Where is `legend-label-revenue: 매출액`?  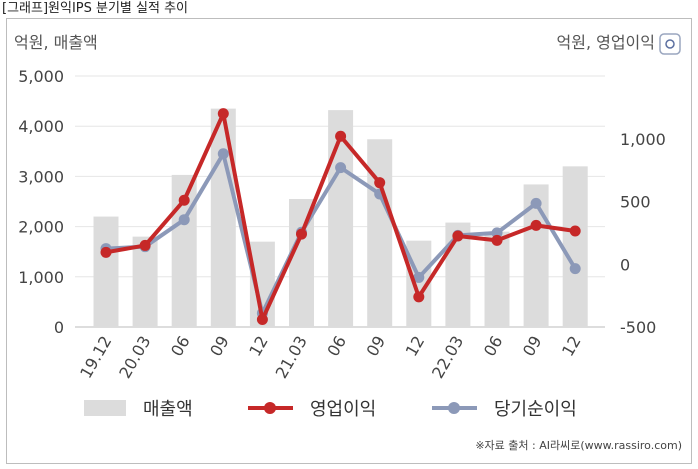
legend-label-revenue: 매출액 is located at coordinates (168, 409).